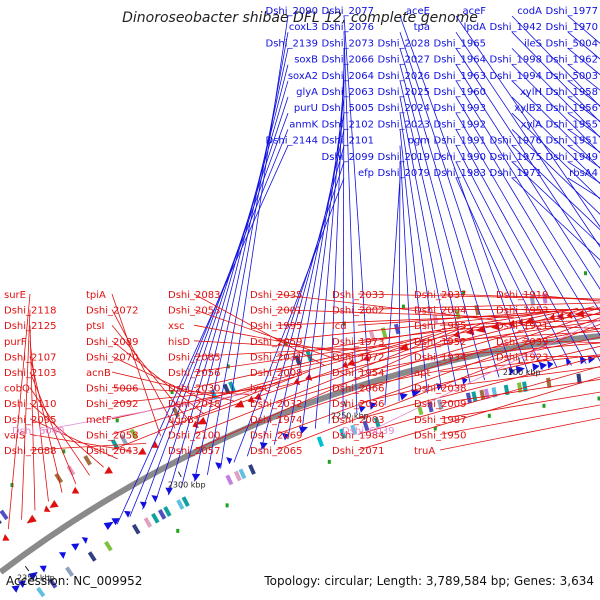  Describe the element at coordinates (276, 357) in the screenshot. I see `reverse-label: Dshi_2031` at that location.